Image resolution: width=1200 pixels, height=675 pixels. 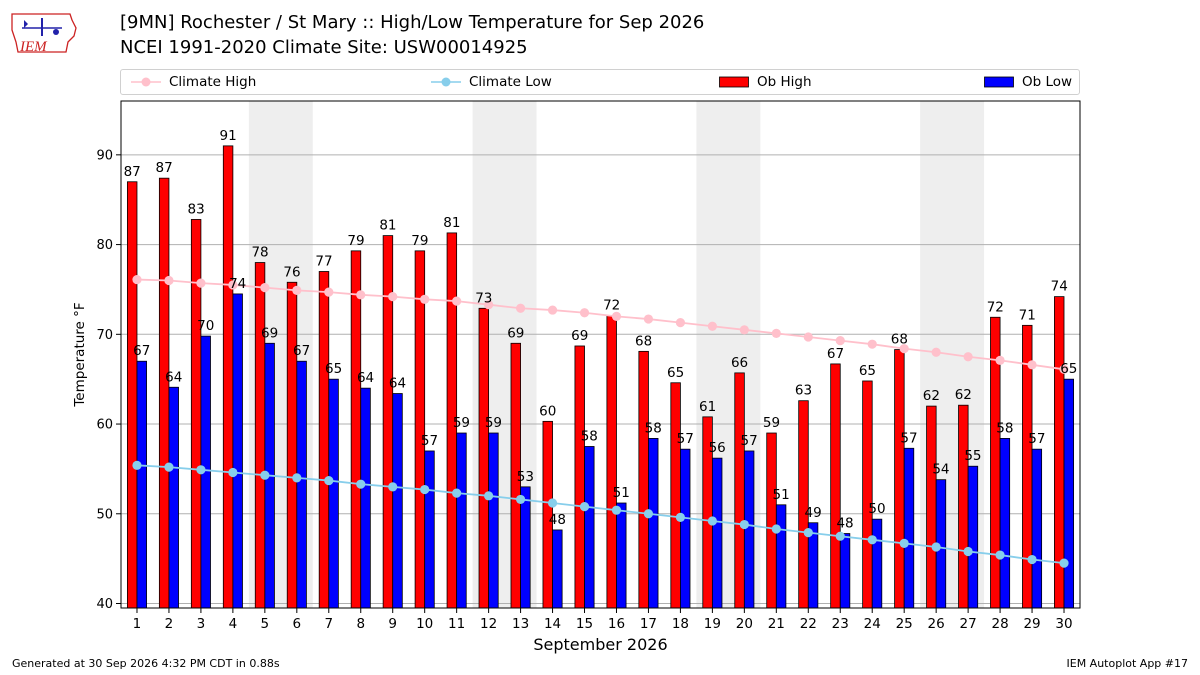 I want to click on y-axis-label: Temperature °F, so click(x=80, y=354).